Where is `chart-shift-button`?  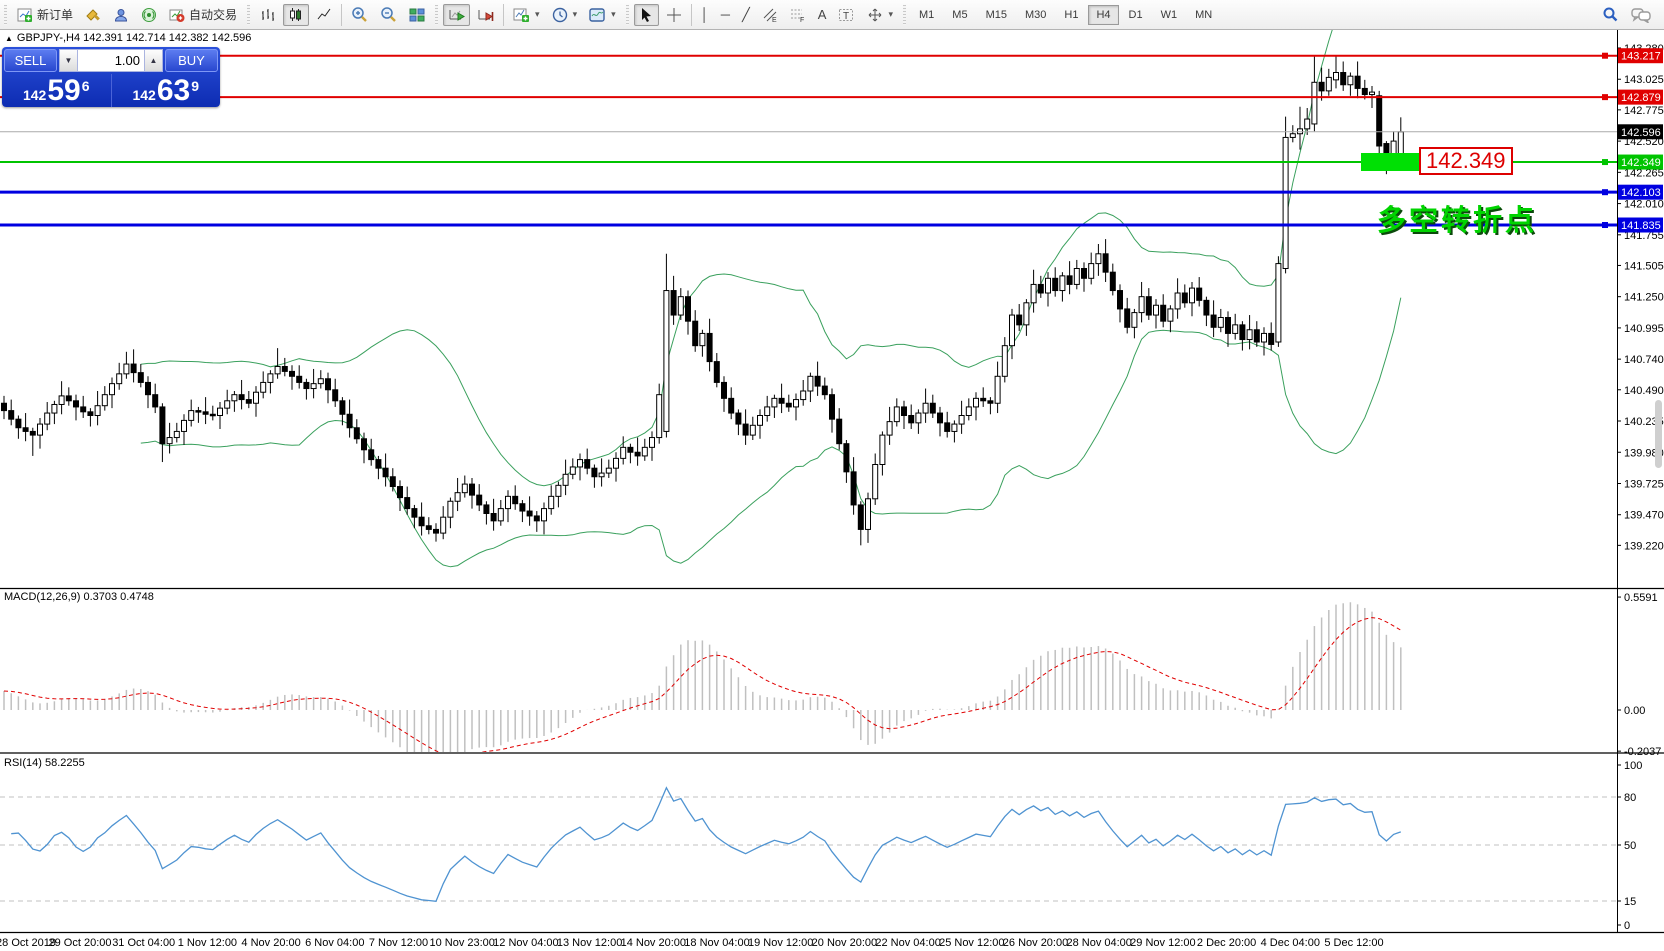
chart-shift-button is located at coordinates (485, 15).